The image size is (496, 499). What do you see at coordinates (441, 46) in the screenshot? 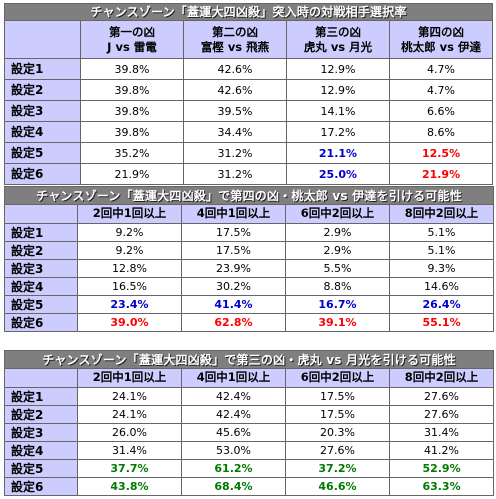
I see `column-header-line2: 桃太郎 vs 伊達` at bounding box center [441, 46].